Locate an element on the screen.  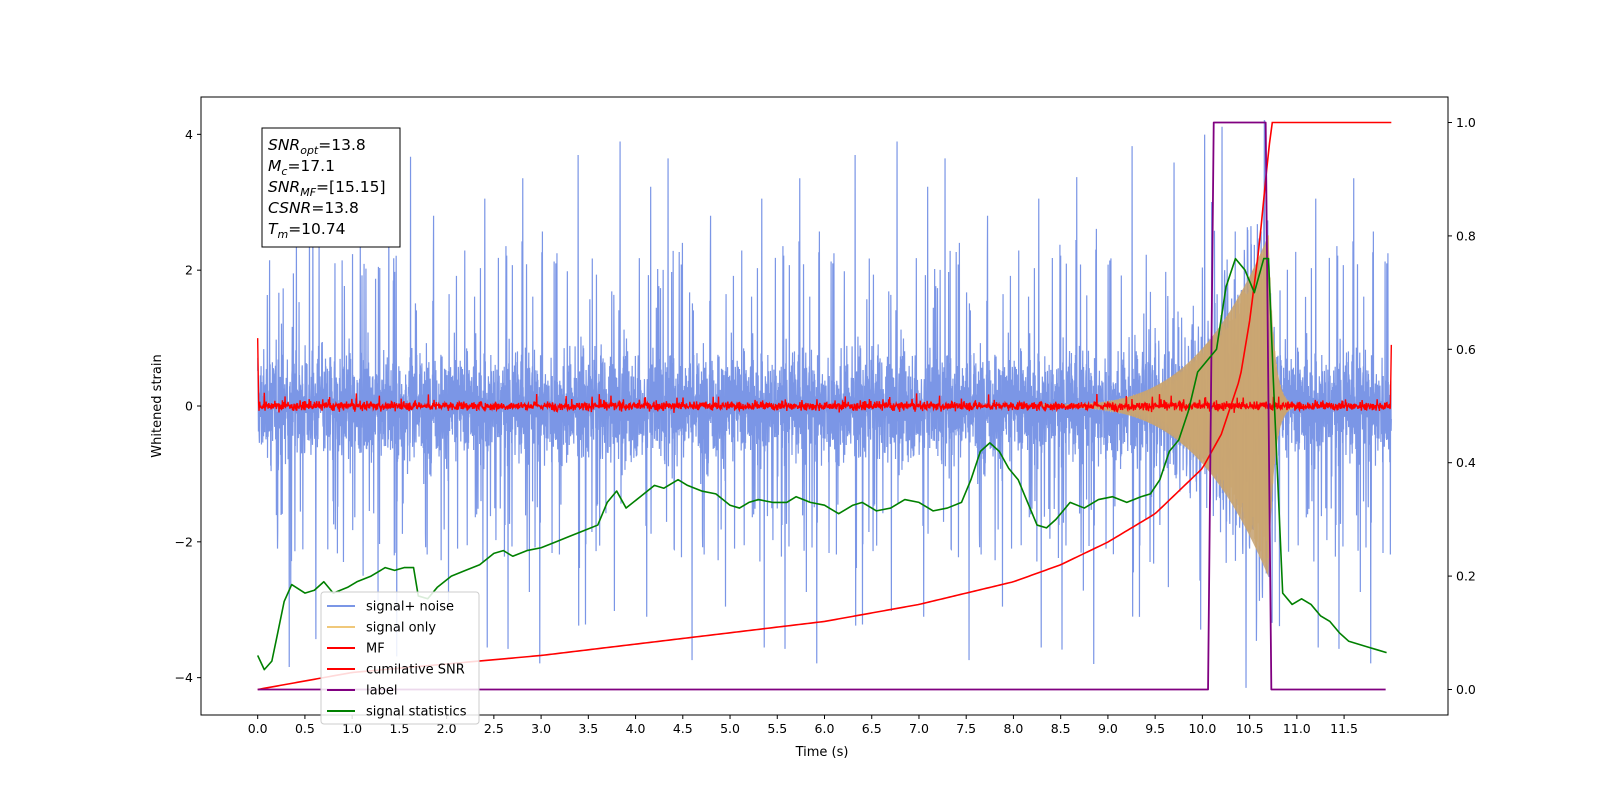
x-tick-label: 5.0 is located at coordinates (730, 728).